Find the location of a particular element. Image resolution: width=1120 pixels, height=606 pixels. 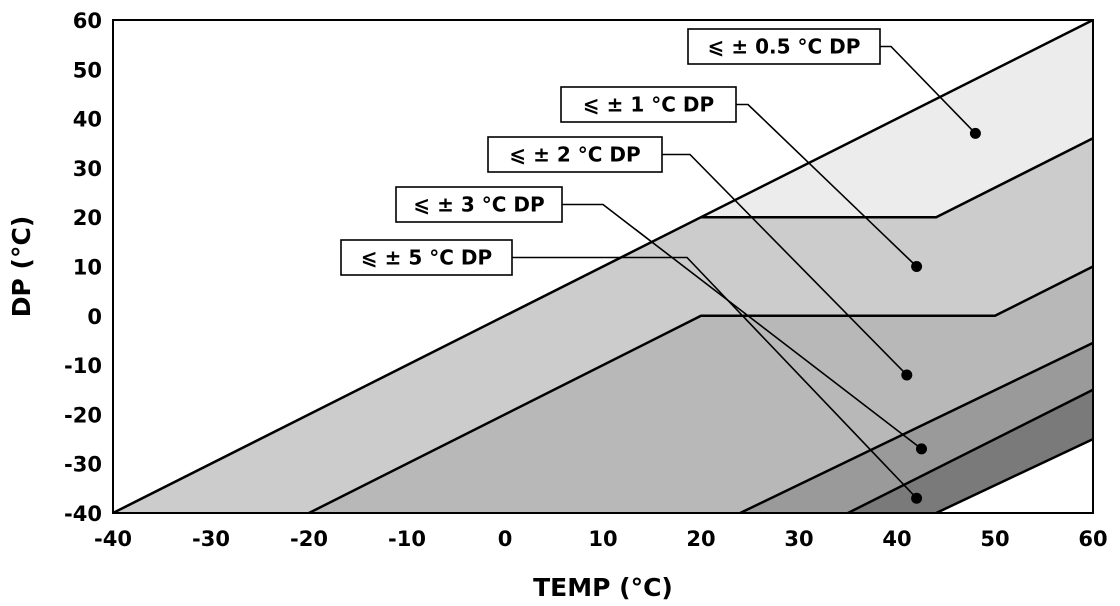

y-tick-label: -40 is located at coordinates (83, 514).